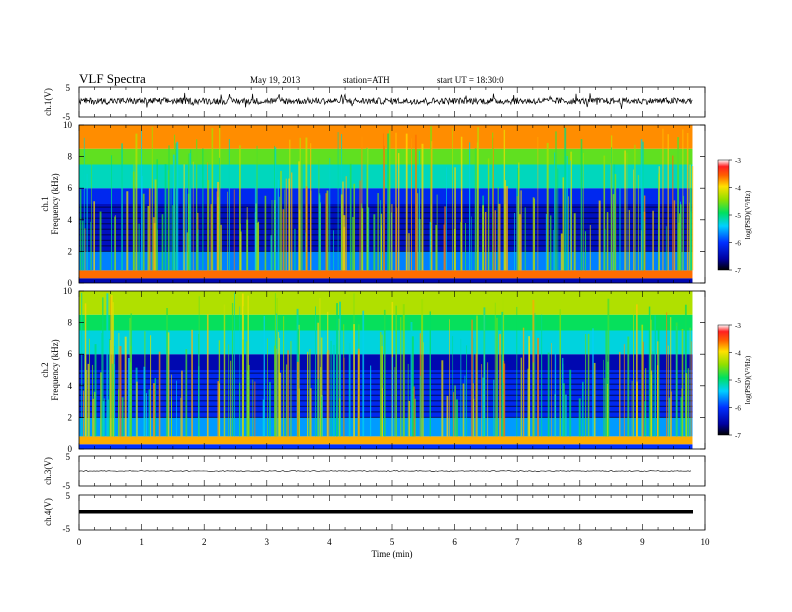 Image resolution: width=792 pixels, height=612 pixels. Describe the element at coordinates (267, 542) in the screenshot. I see `time-tick-label: 3` at that location.